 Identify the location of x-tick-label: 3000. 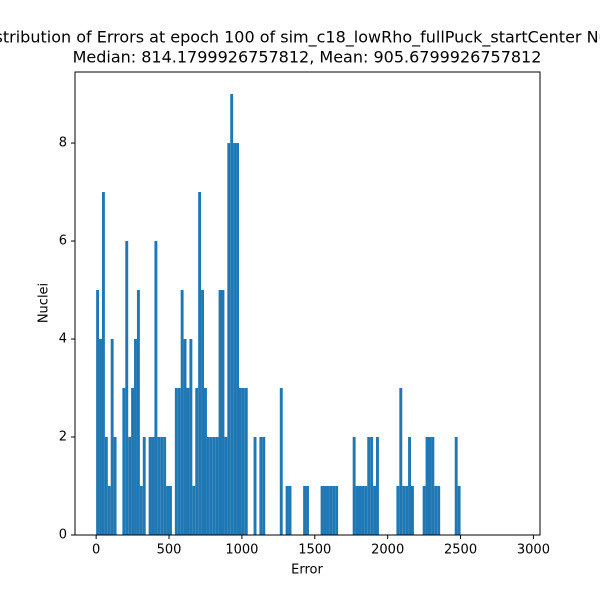
(533, 550).